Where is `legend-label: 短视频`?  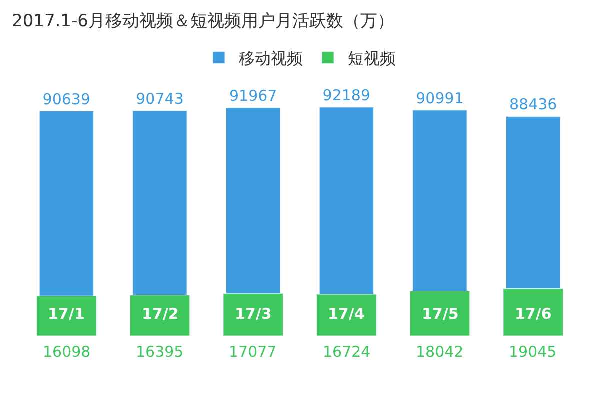
legend-label: 短视频 is located at coordinates (372, 58).